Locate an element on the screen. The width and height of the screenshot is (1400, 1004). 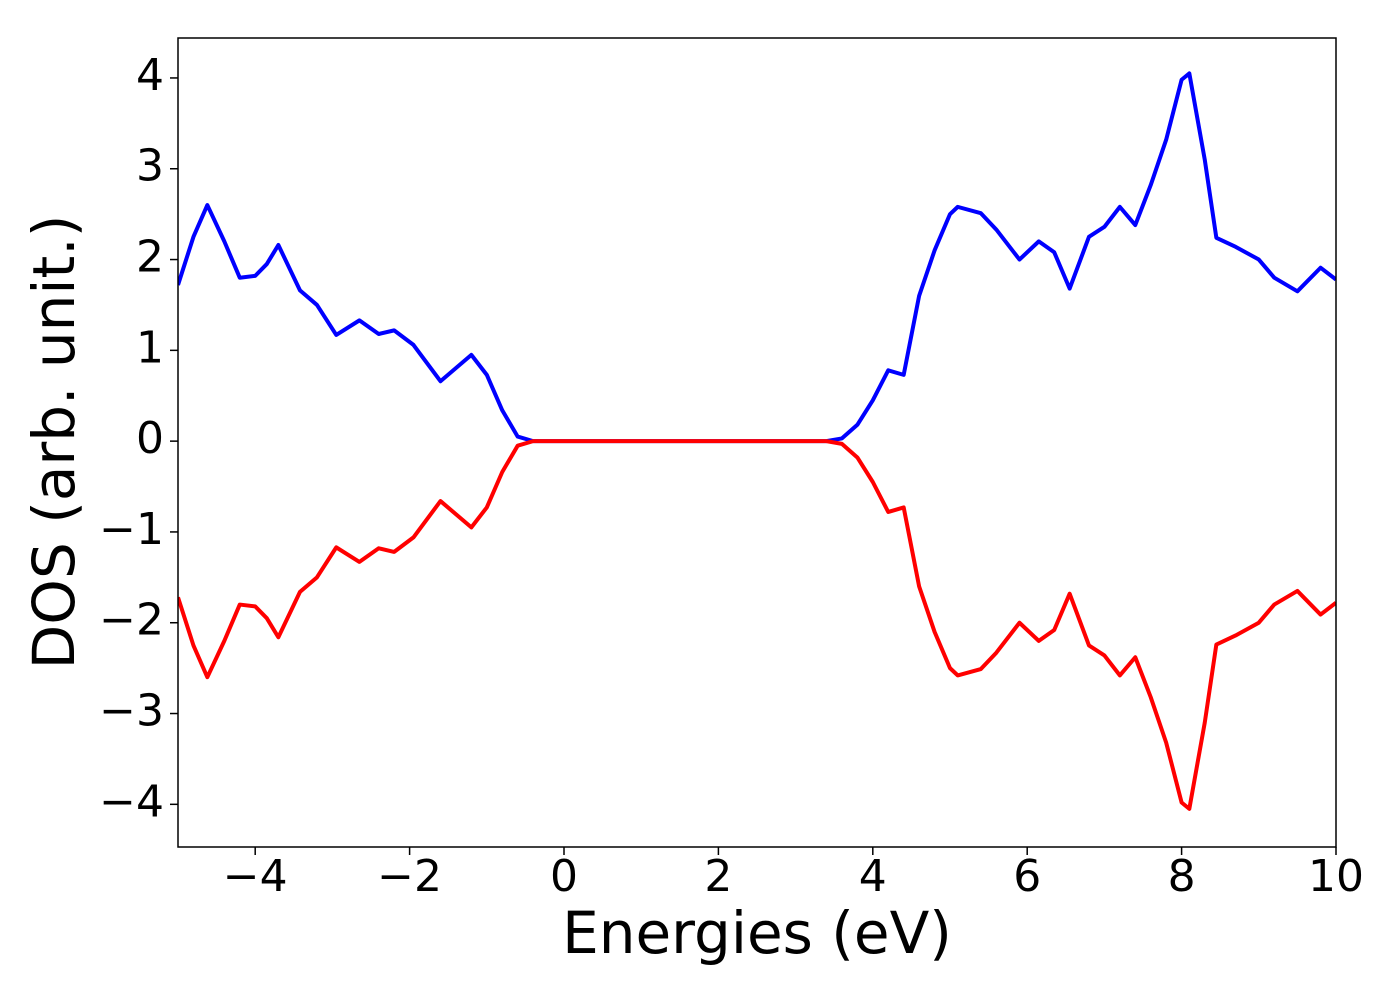
y-tick-label: −1 is located at coordinates (131, 529).